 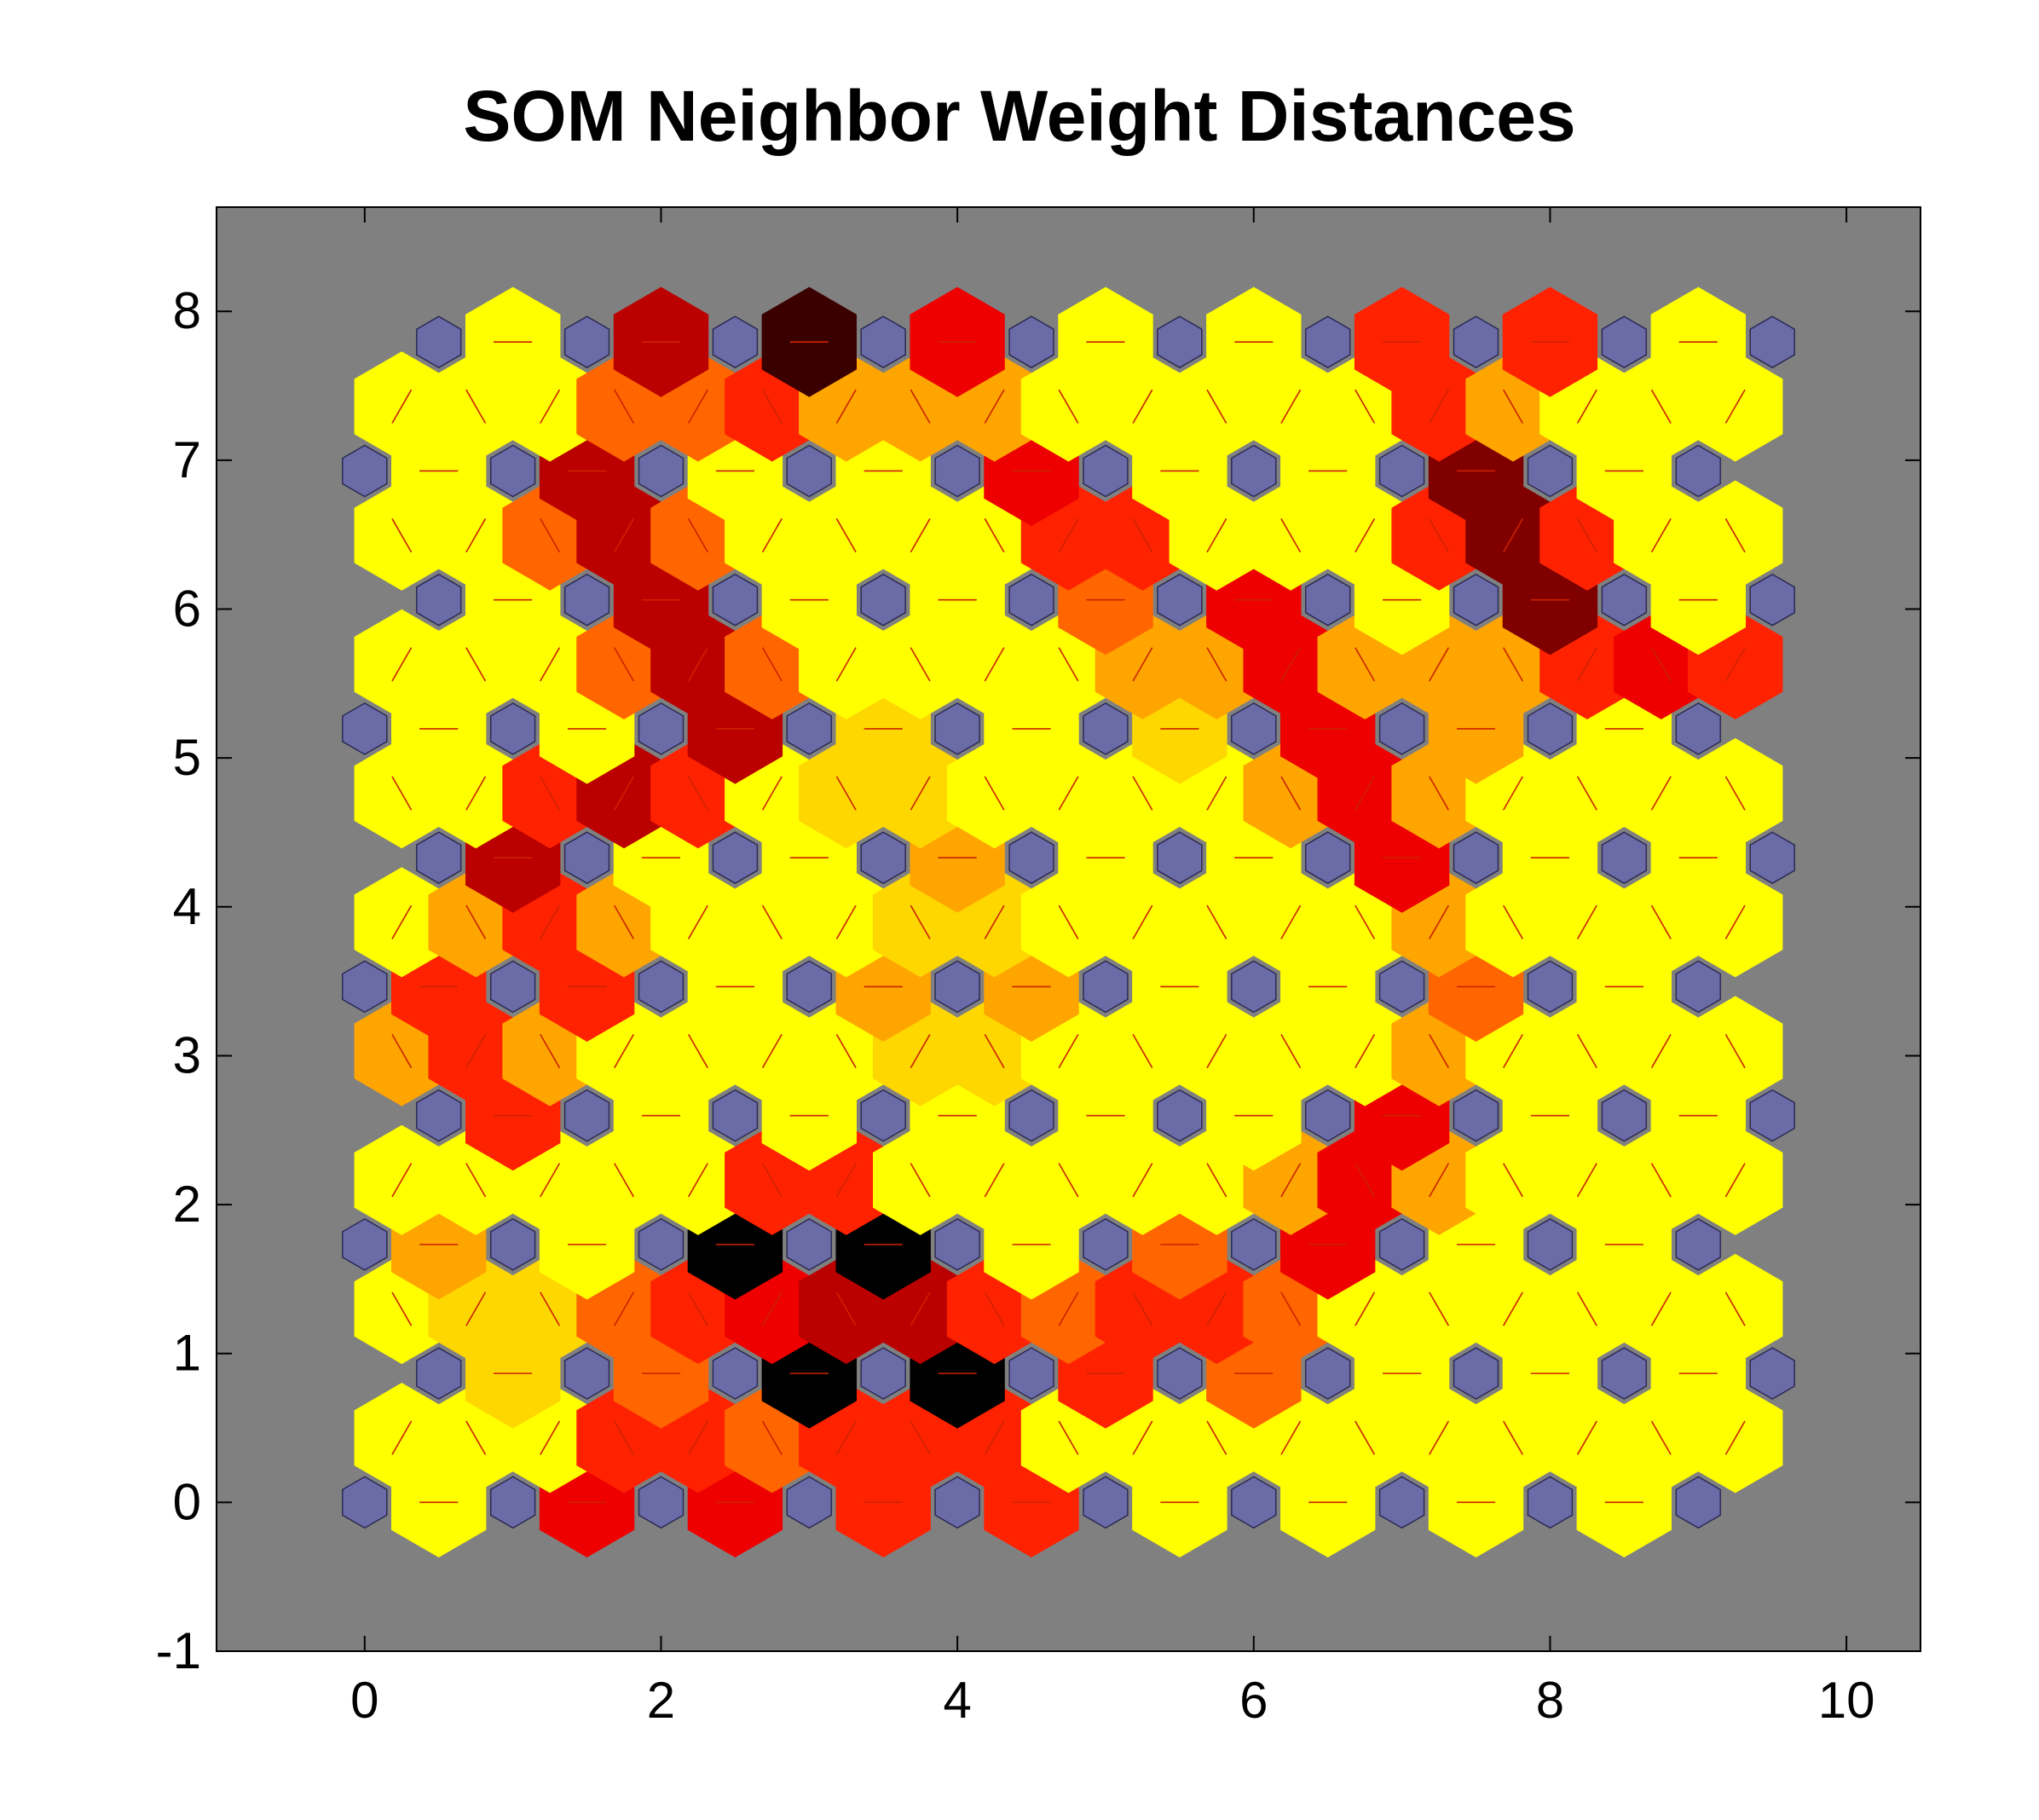 What do you see at coordinates (1019, 116) in the screenshot?
I see `chart-title: SOM Neighbor Weight Distances` at bounding box center [1019, 116].